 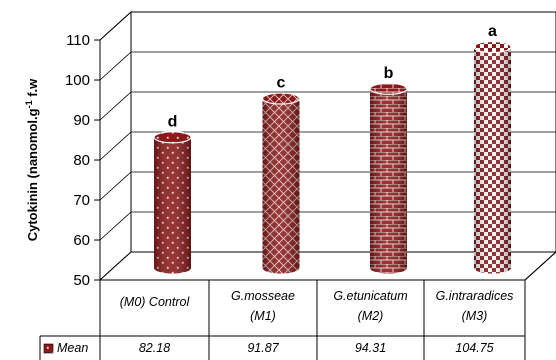 I want to click on category-label: G.intraradices, so click(x=475, y=296).